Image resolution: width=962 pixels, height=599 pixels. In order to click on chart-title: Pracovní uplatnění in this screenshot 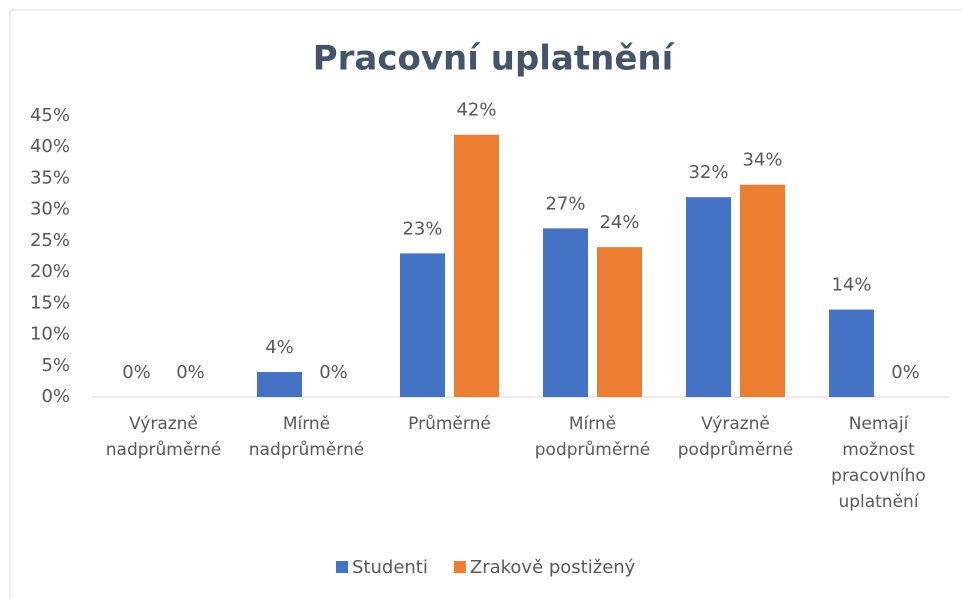, I will do `click(494, 59)`.